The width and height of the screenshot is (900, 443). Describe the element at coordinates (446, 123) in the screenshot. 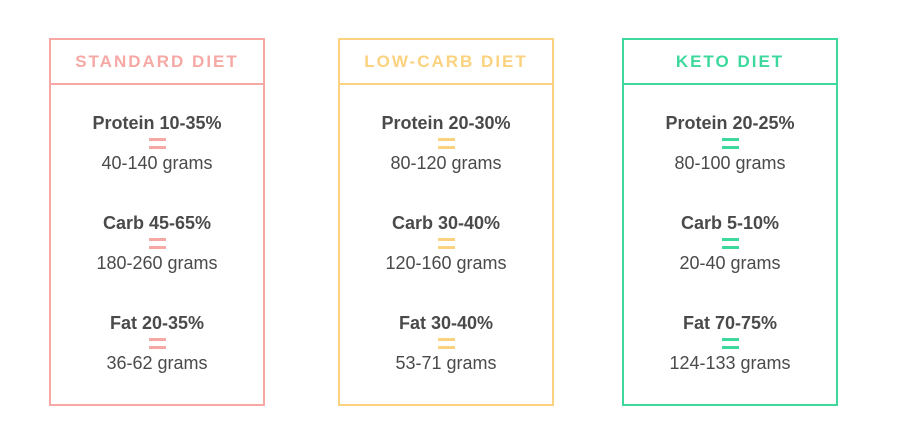

I see `macro-percentage: Protein 20-30%` at that location.